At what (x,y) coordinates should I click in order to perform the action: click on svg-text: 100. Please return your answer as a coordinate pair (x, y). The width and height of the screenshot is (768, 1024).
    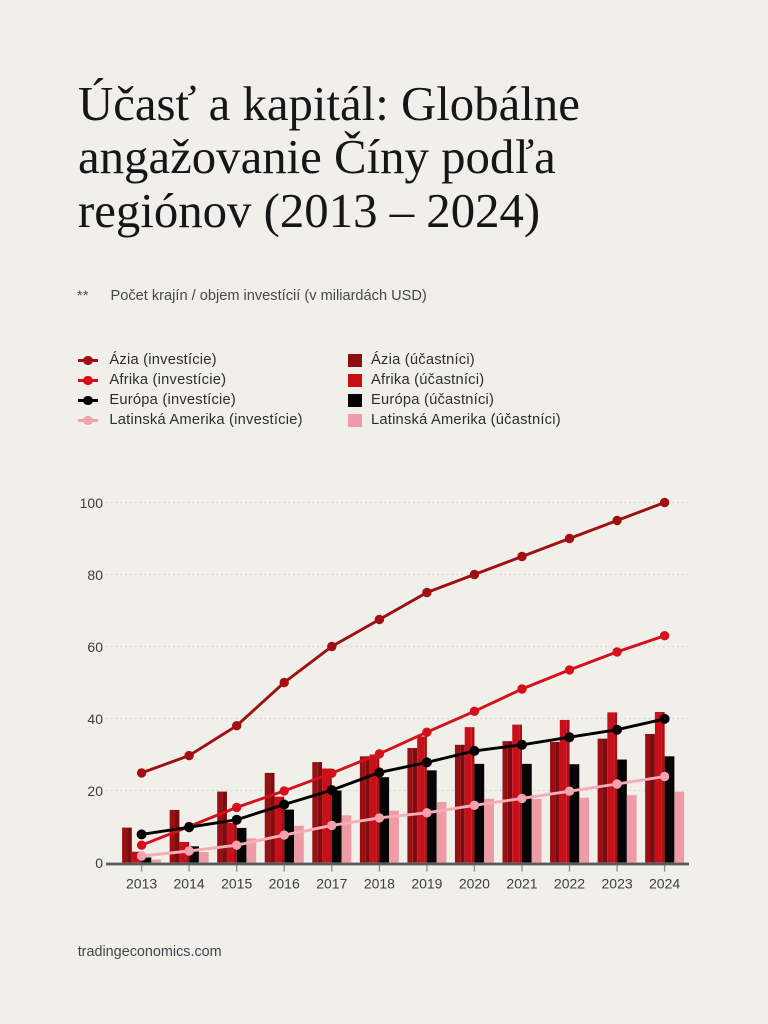
    Looking at the image, I should click on (92, 503).